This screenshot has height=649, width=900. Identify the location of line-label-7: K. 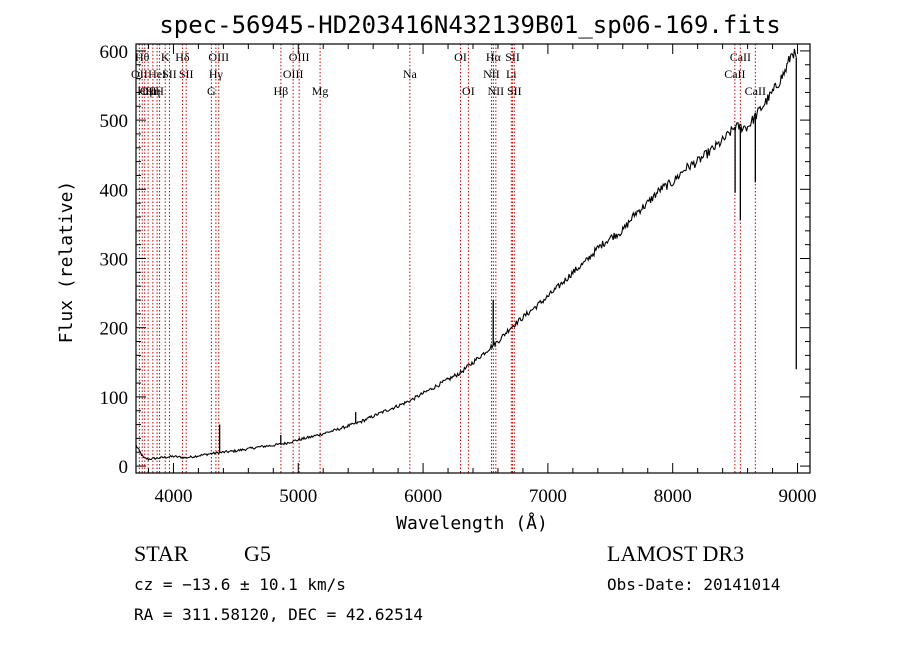
(165, 57).